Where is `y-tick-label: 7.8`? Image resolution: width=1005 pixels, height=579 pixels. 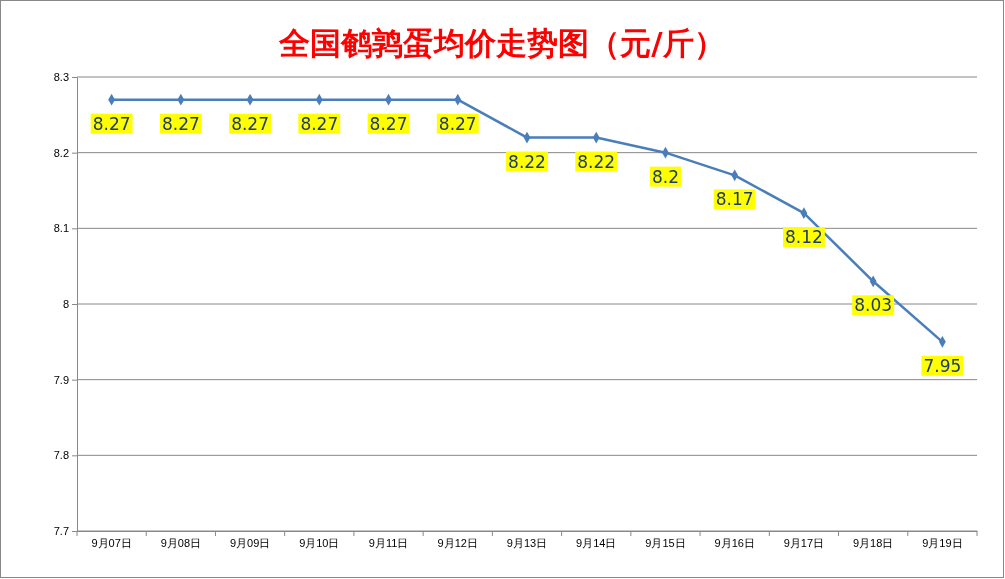
y-tick-label: 7.8 is located at coordinates (61, 455).